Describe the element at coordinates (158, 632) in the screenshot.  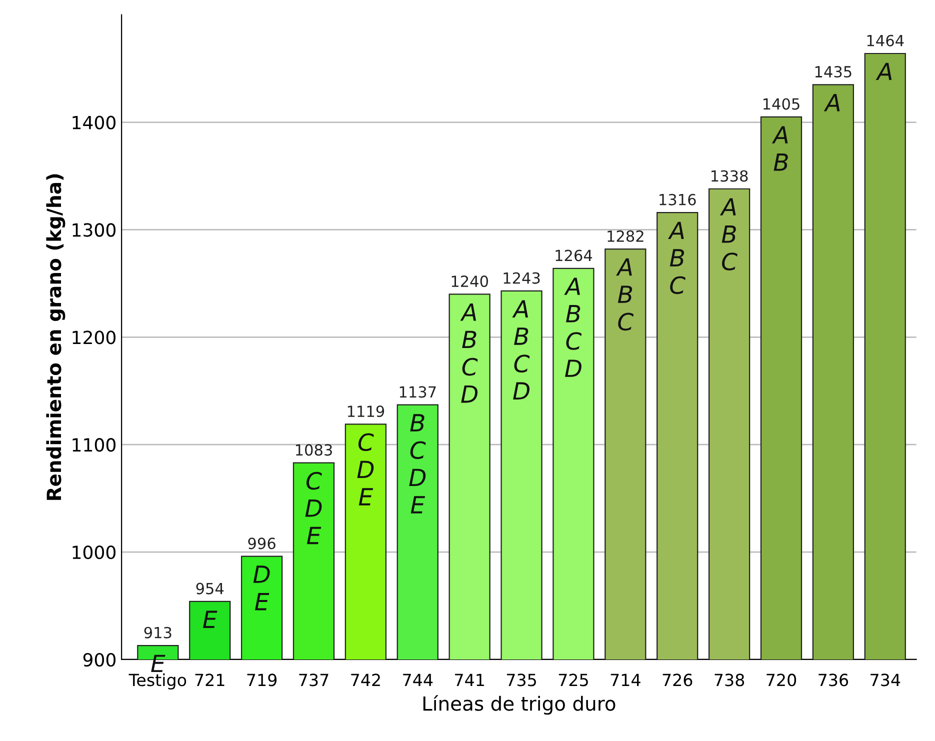
I see `data-label: 913` at that location.